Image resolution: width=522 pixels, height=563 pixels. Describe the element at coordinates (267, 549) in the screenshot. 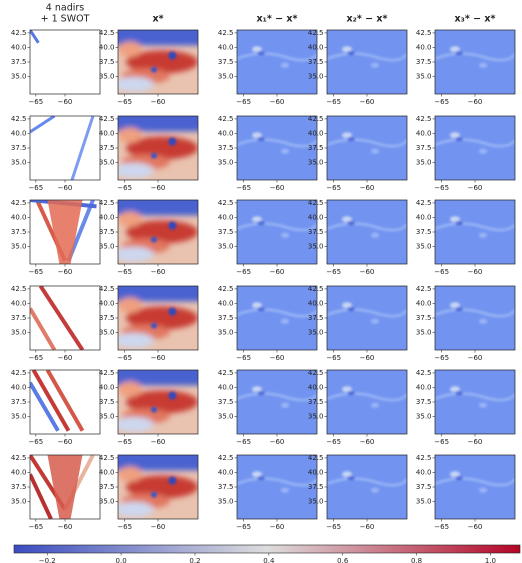

I see `colorbar` at that location.